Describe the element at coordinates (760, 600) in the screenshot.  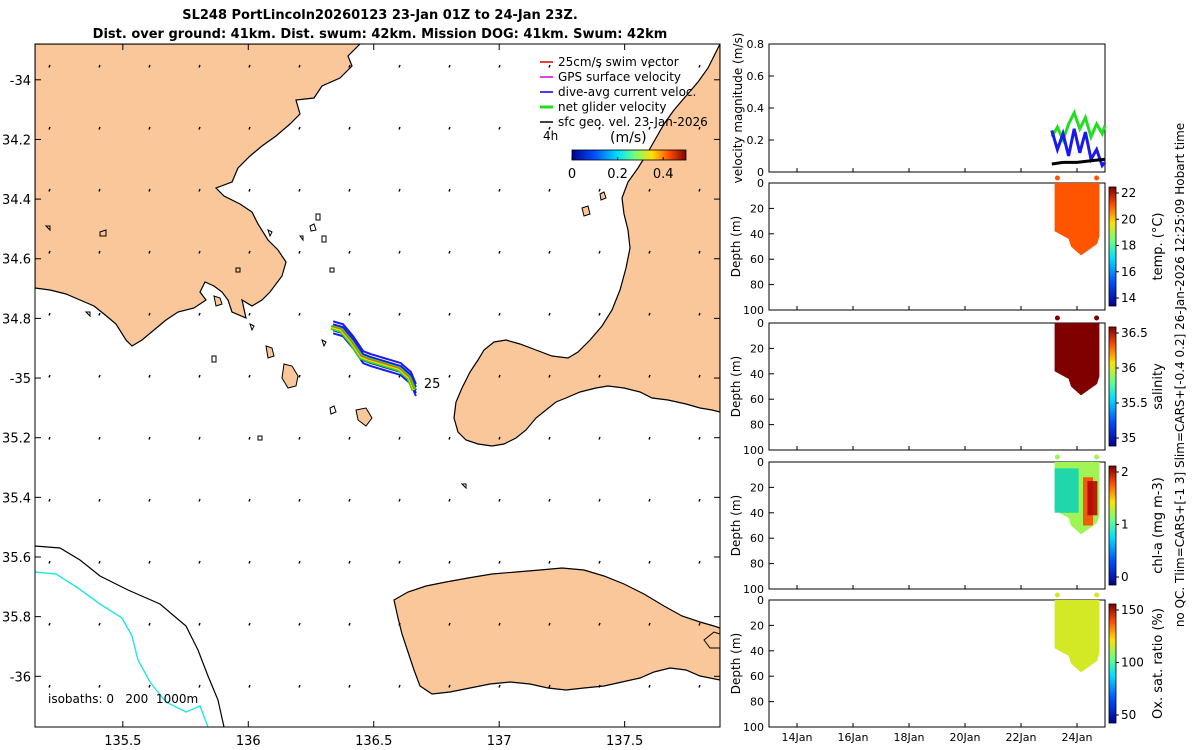
I see `oxygen-panel-y-tick-label: 0` at that location.